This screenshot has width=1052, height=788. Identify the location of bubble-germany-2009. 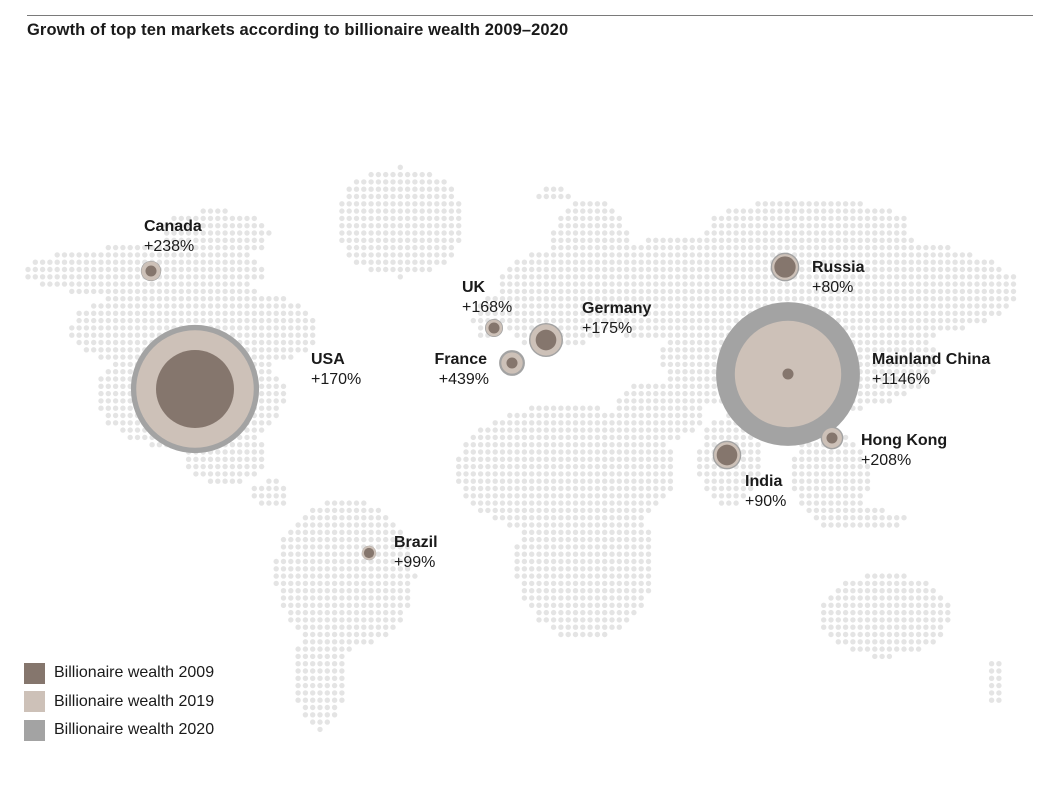
(546, 340).